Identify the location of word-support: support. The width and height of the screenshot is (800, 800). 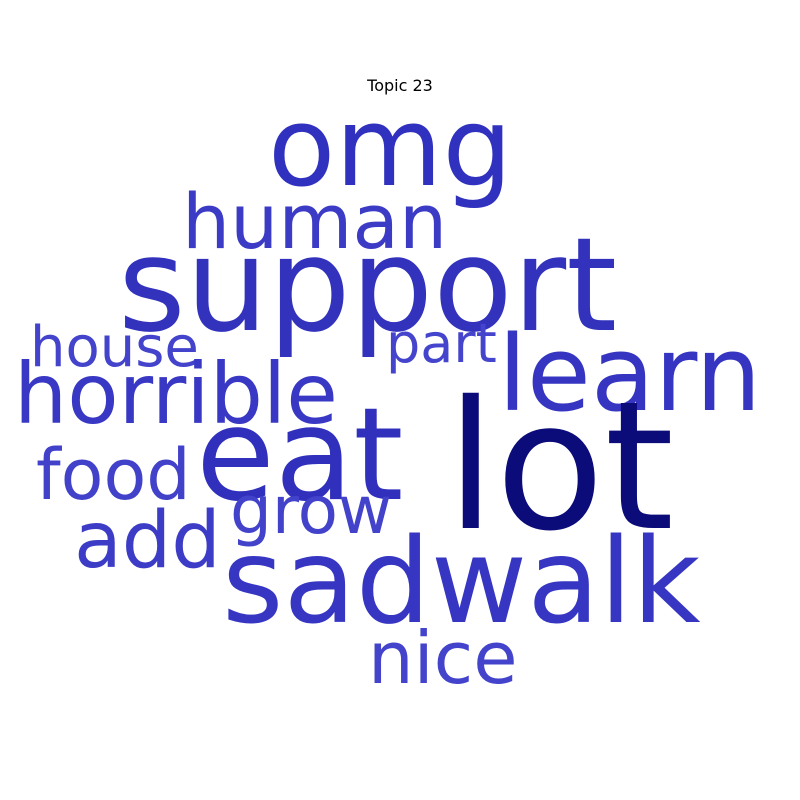
(368, 285).